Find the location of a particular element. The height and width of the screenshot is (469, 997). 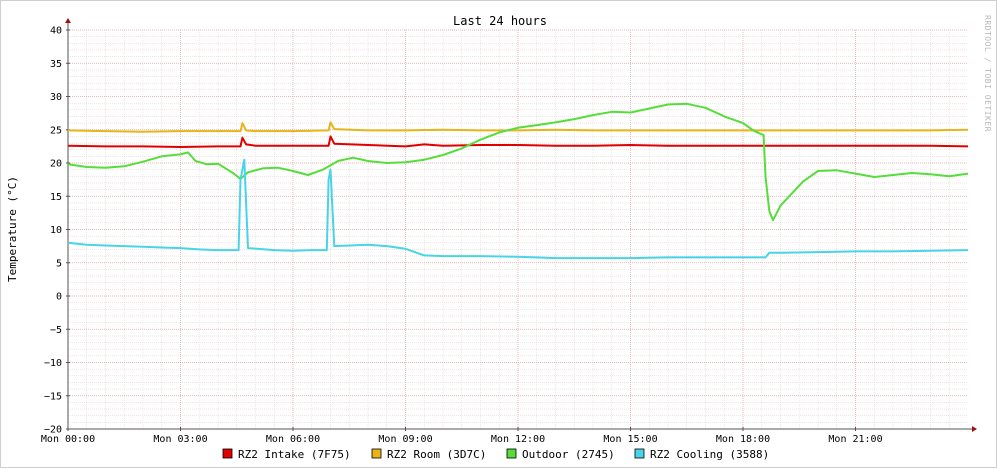

x-axis-arrow is located at coordinates (974, 429).